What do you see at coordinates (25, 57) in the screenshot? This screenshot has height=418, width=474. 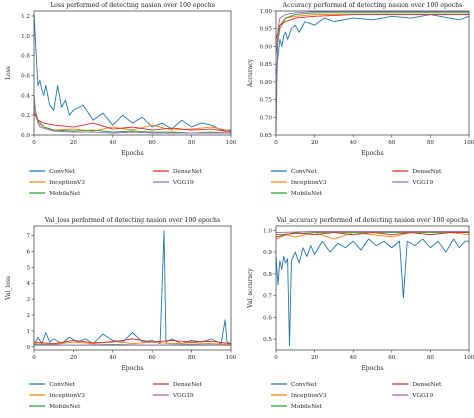 I see `y-tick-label: 0.8` at bounding box center [25, 57].